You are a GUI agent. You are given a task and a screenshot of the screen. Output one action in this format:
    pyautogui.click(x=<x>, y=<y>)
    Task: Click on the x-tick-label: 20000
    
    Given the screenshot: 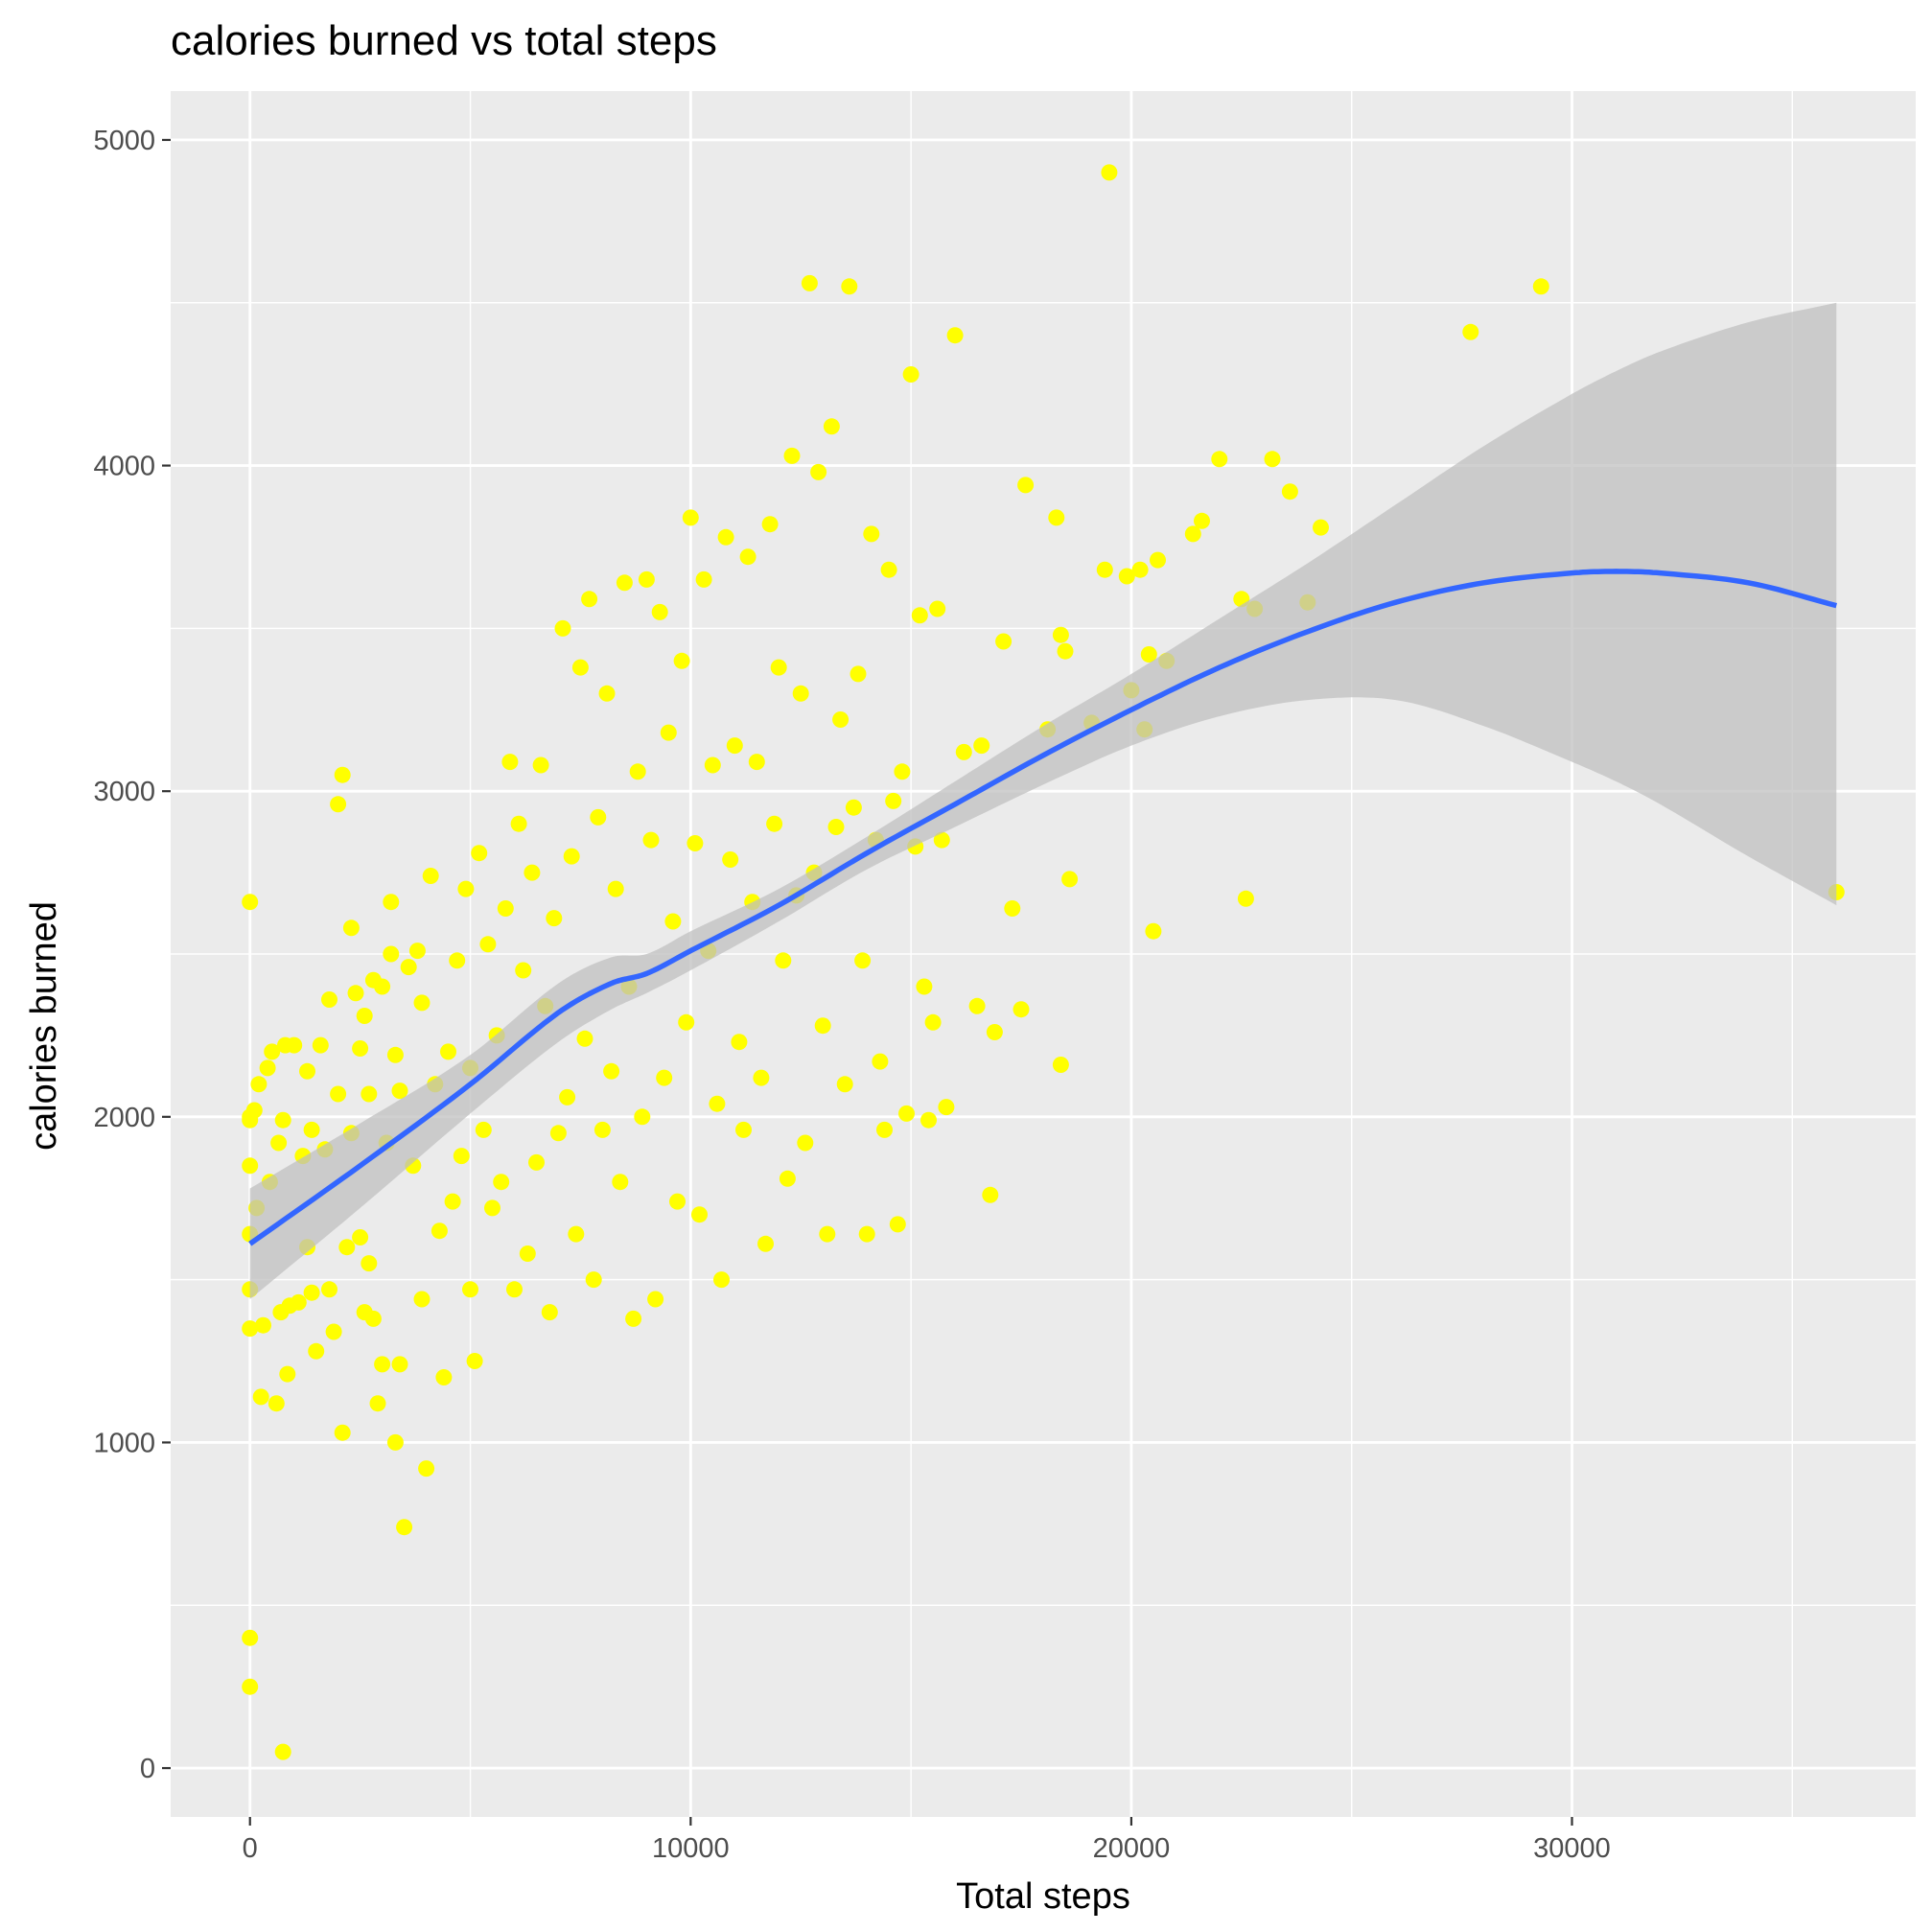 What is the action you would take?
    pyautogui.click(x=1132, y=1848)
    